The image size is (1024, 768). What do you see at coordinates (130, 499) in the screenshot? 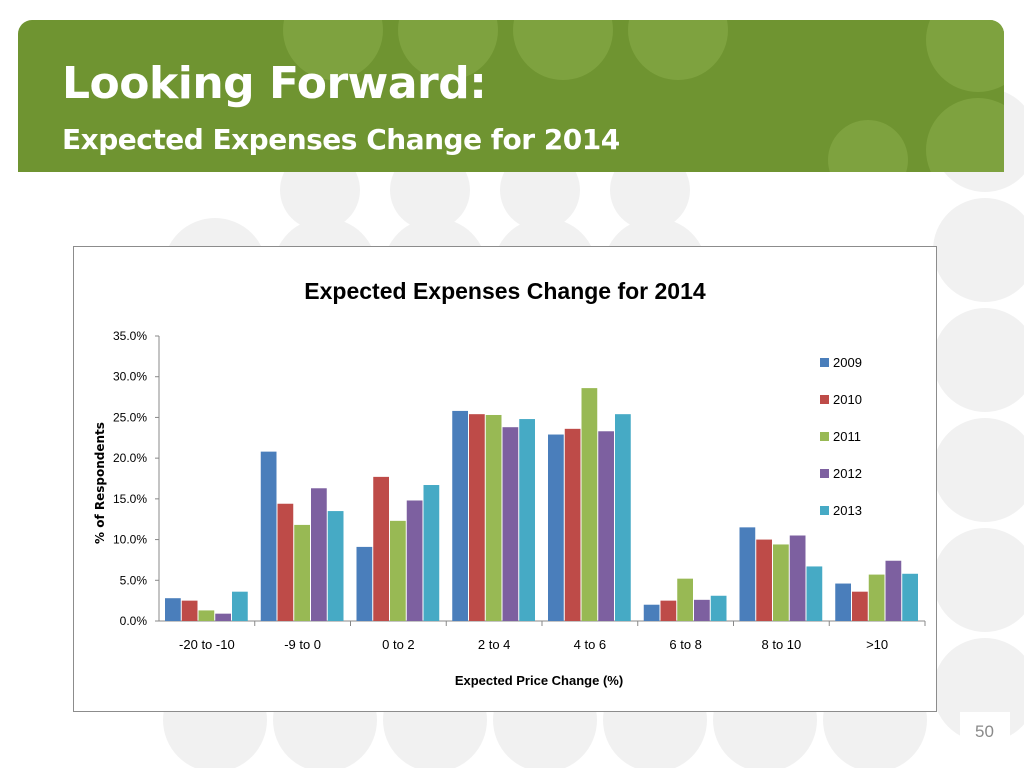
I see `y-tick-label: 15.0%` at bounding box center [130, 499].